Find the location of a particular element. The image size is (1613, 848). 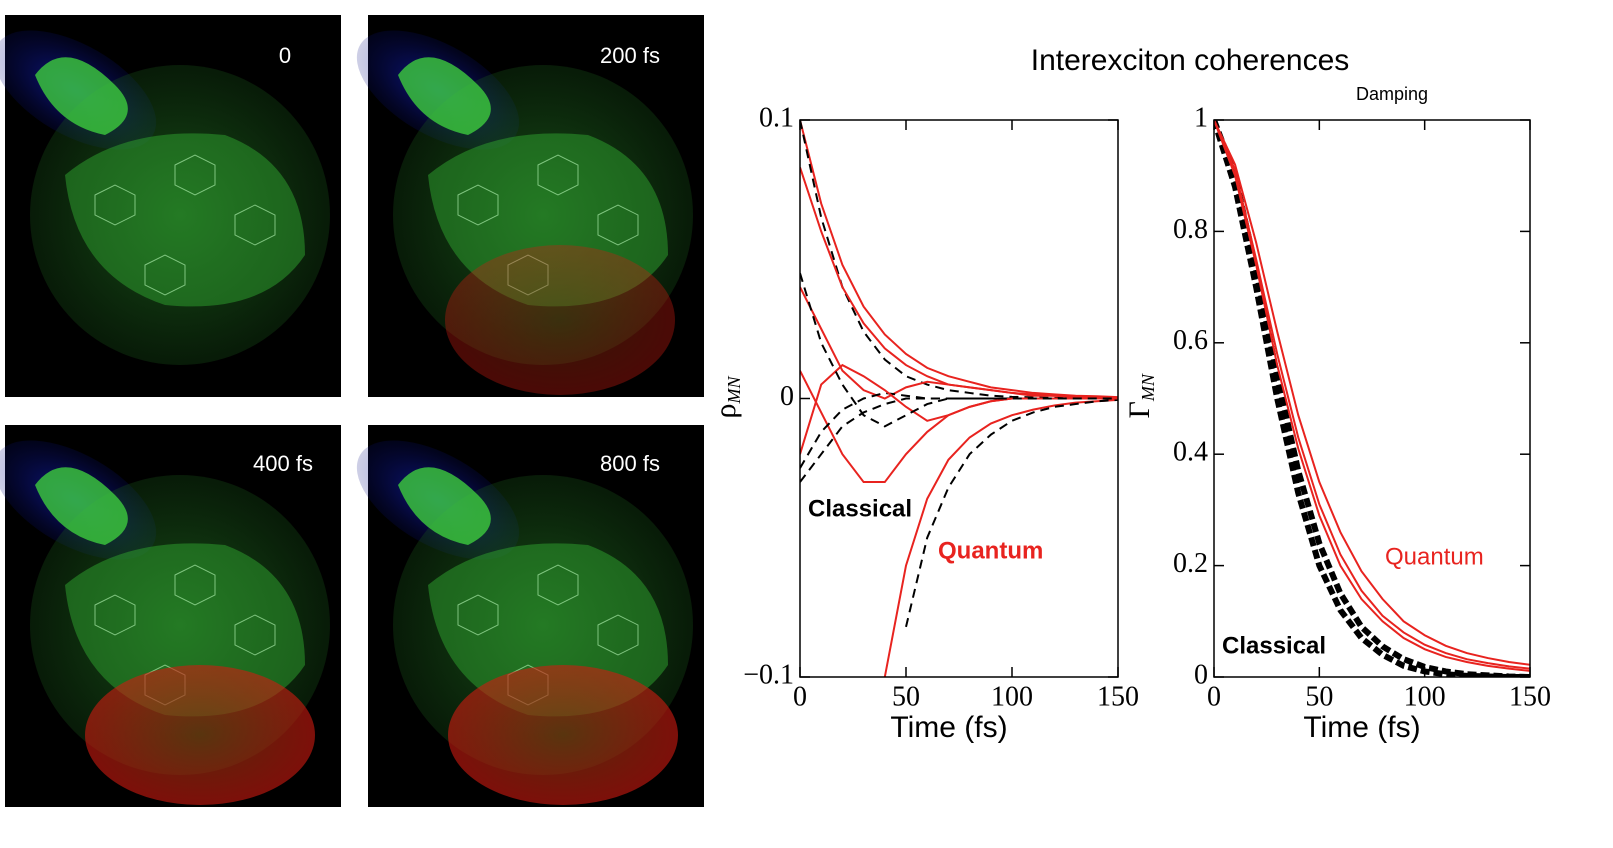

y-axis-symbol: ρ is located at coordinates (725, 411).